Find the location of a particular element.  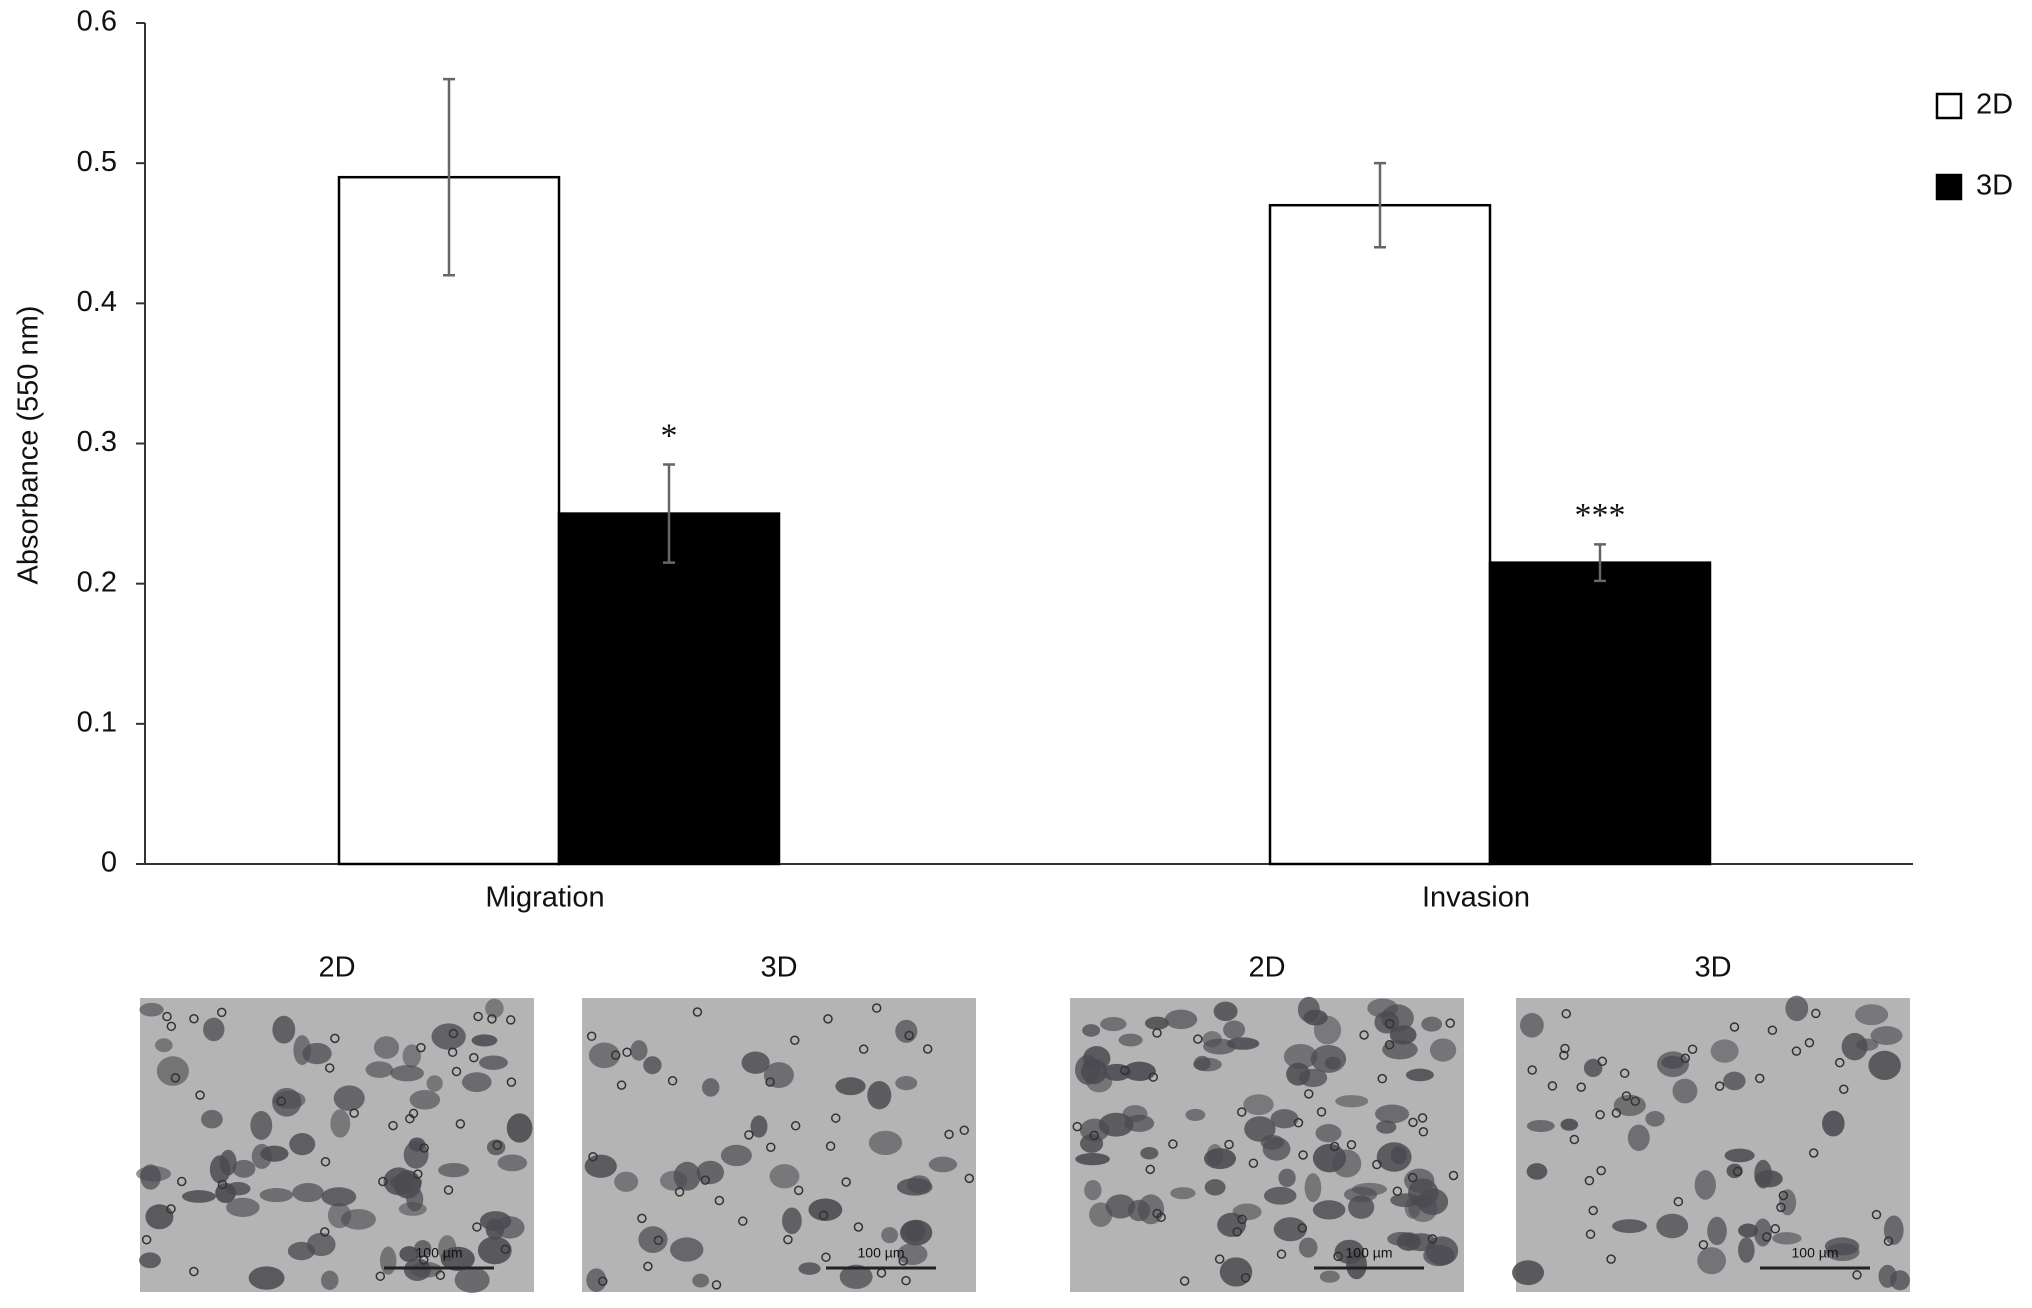

panel-label: 2D is located at coordinates (336, 968).